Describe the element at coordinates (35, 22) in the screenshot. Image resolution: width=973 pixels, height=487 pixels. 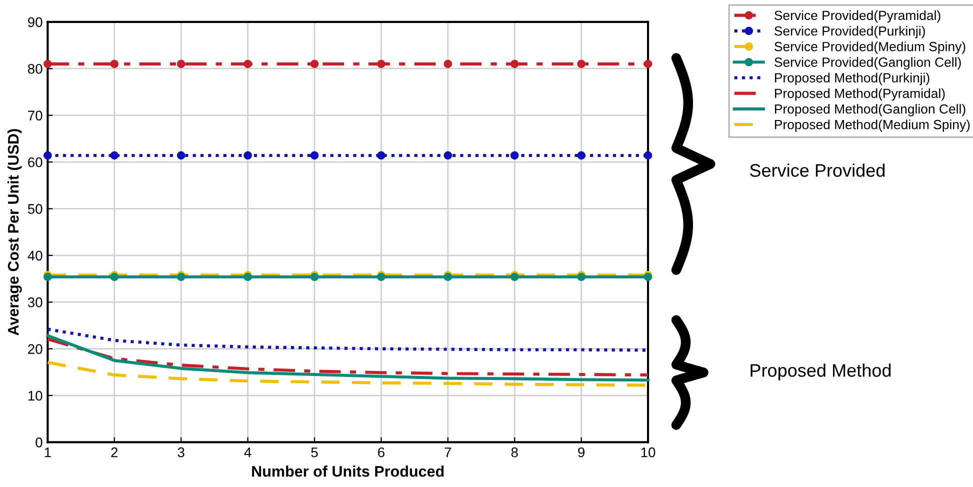
I see `y-tick-label: 90` at that location.